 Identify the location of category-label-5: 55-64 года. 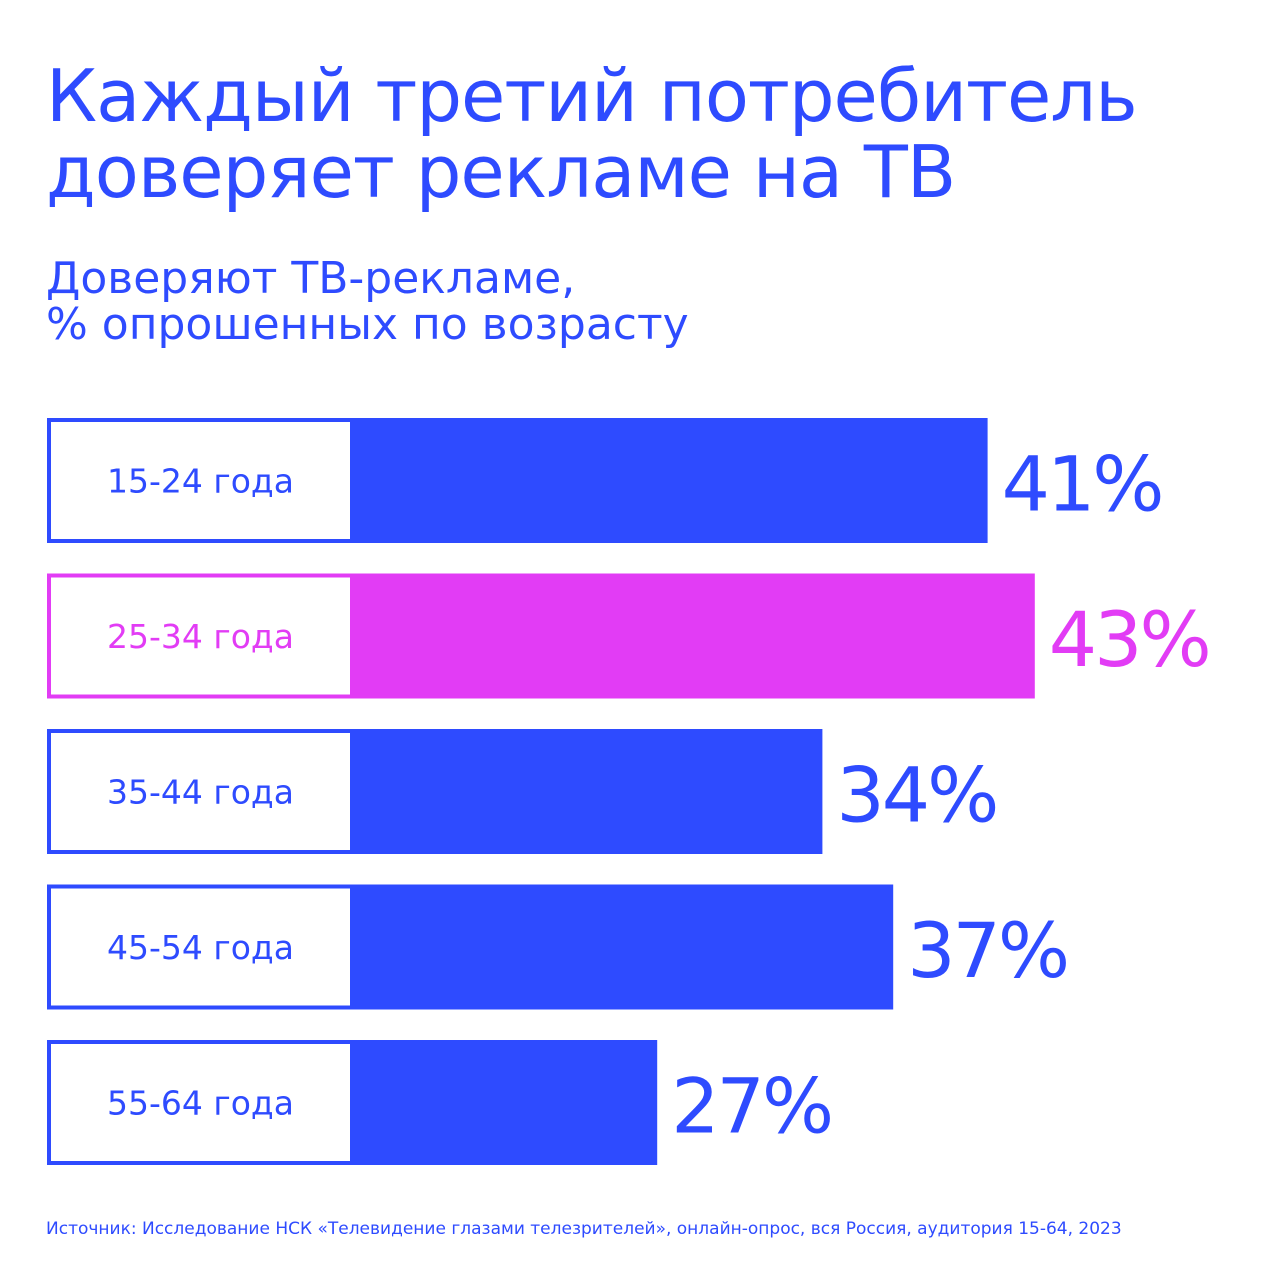
(200, 1103).